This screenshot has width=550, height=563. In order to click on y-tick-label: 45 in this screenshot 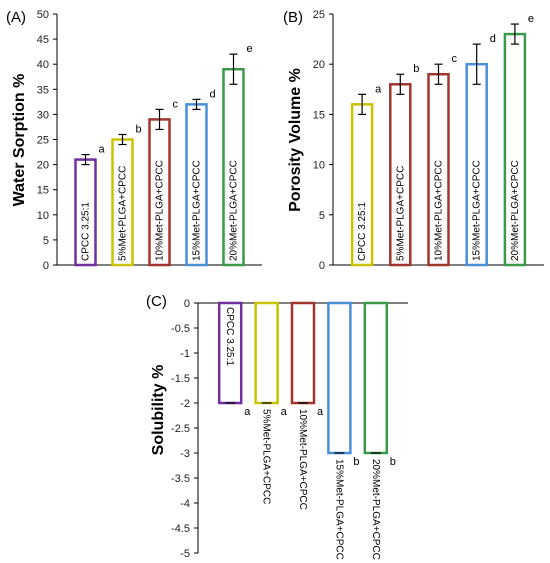, I will do `click(43, 40)`.